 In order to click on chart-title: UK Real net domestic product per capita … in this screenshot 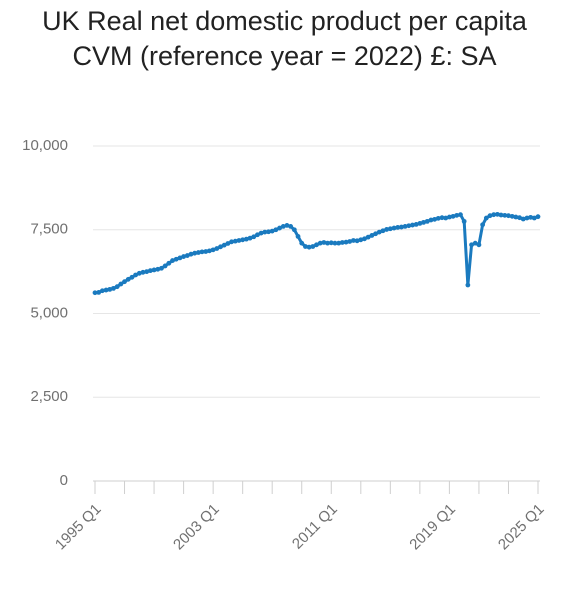, I will do `click(284, 38)`.